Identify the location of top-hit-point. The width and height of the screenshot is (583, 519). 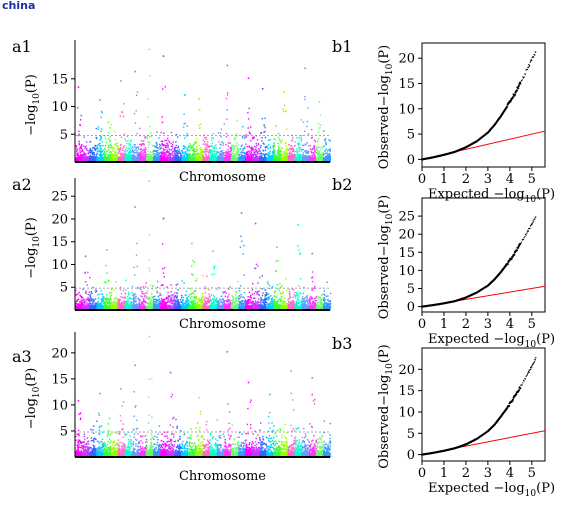
(319, 102).